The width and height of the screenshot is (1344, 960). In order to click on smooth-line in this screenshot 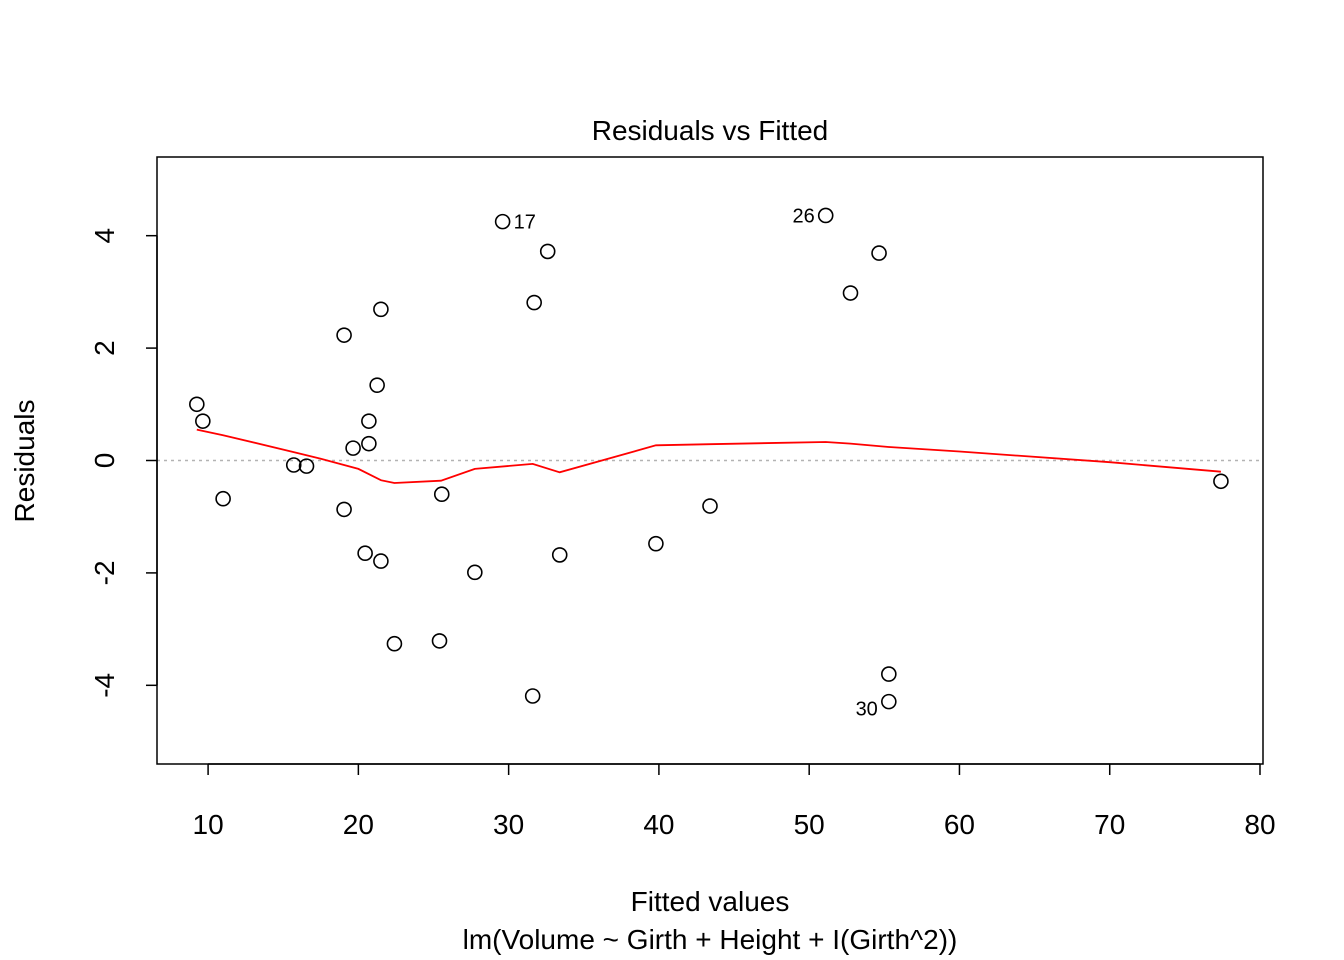, I will do `click(708, 456)`.